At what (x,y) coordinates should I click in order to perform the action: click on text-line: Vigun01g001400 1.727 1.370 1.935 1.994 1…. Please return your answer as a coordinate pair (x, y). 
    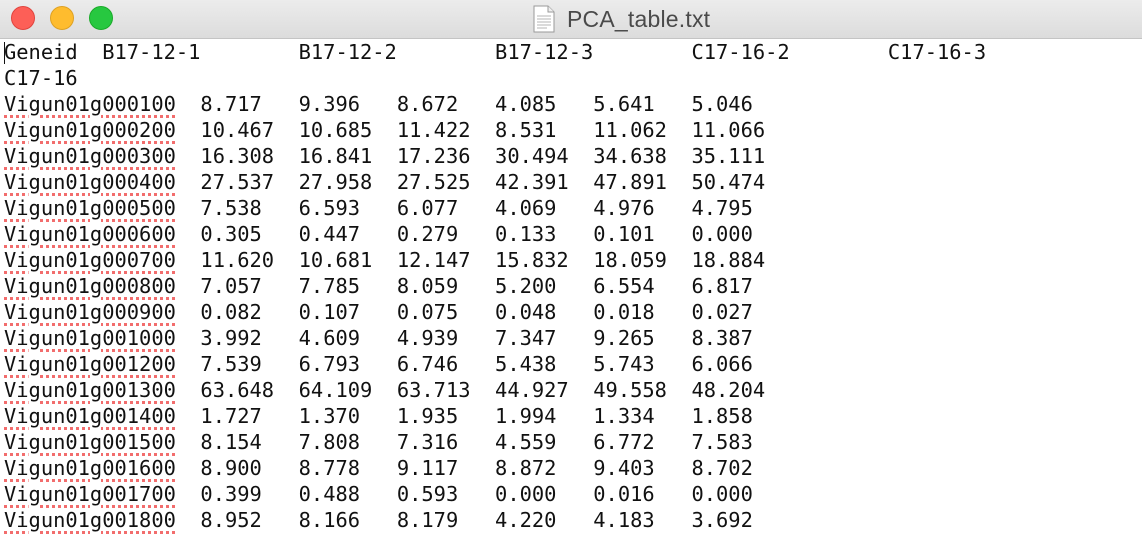
    Looking at the image, I should click on (378, 416).